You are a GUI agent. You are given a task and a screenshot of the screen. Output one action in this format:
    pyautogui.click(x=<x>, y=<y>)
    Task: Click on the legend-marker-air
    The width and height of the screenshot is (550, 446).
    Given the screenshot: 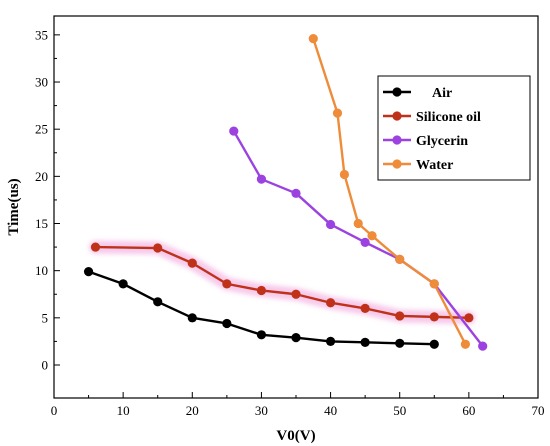 What is the action you would take?
    pyautogui.click(x=397, y=92)
    